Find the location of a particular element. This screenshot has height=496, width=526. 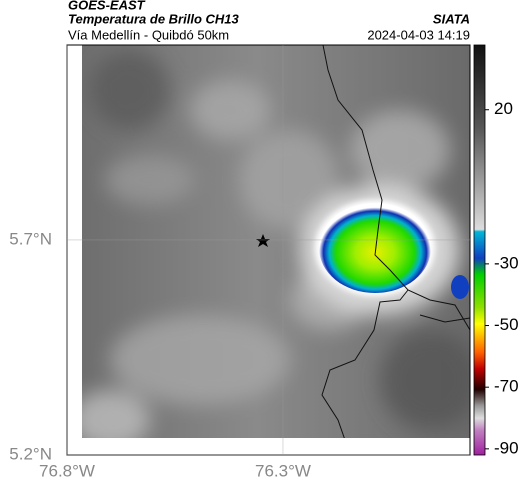

x-tick-label: 76.3°W is located at coordinates (283, 470).